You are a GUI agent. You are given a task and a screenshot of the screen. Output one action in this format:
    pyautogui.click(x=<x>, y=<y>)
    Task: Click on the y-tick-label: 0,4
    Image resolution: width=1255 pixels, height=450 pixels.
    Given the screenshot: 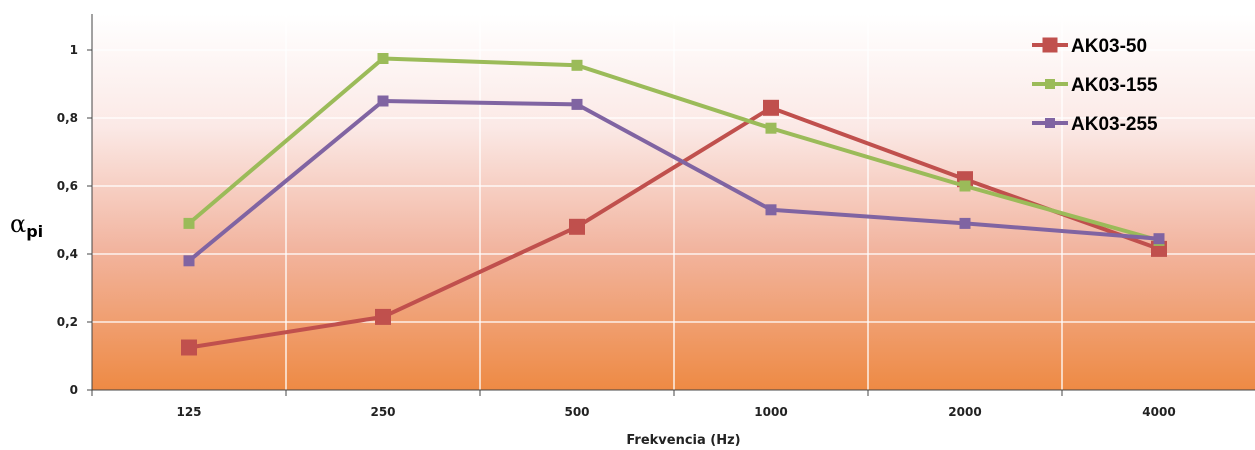 What is the action you would take?
    pyautogui.click(x=67, y=254)
    